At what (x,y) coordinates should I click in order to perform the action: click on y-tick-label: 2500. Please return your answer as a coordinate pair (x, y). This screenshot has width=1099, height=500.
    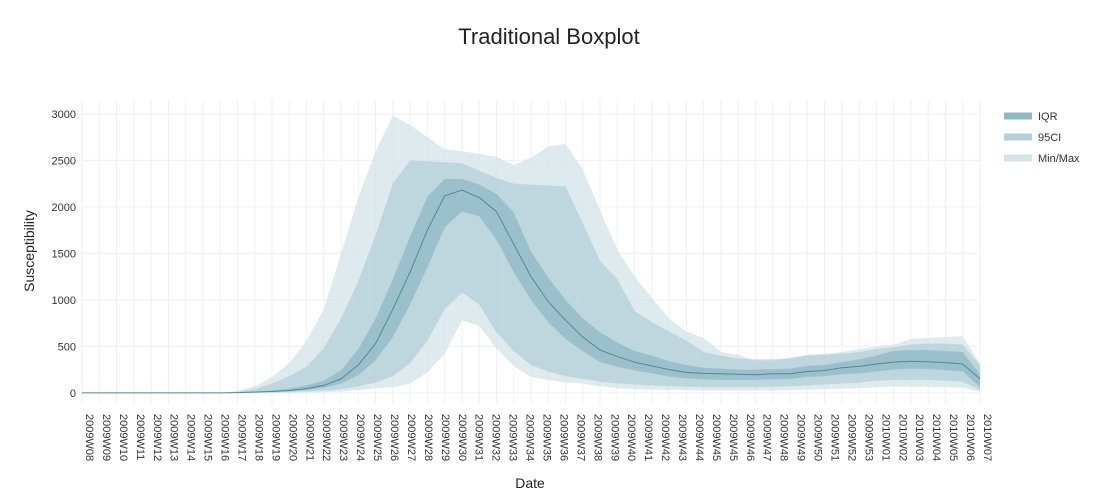
    Looking at the image, I should click on (64, 161).